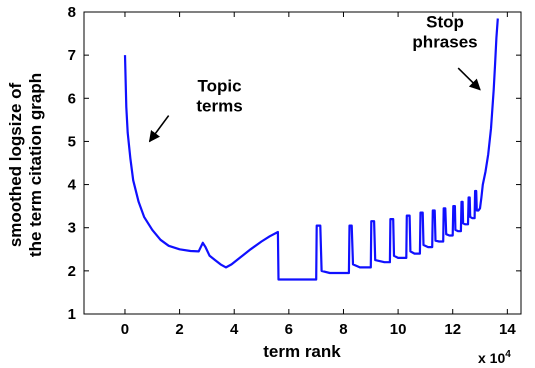 The width and height of the screenshot is (535, 368). What do you see at coordinates (72, 141) in the screenshot?
I see `y-tick-label: 5` at bounding box center [72, 141].